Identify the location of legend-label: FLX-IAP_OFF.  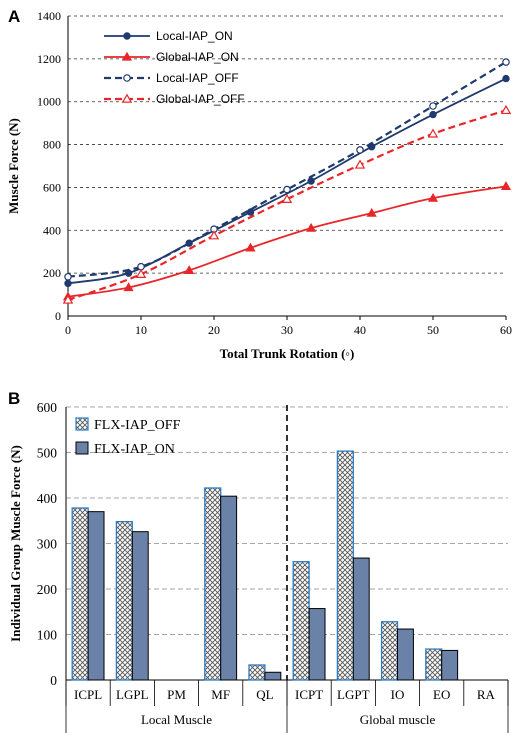
(137, 425).